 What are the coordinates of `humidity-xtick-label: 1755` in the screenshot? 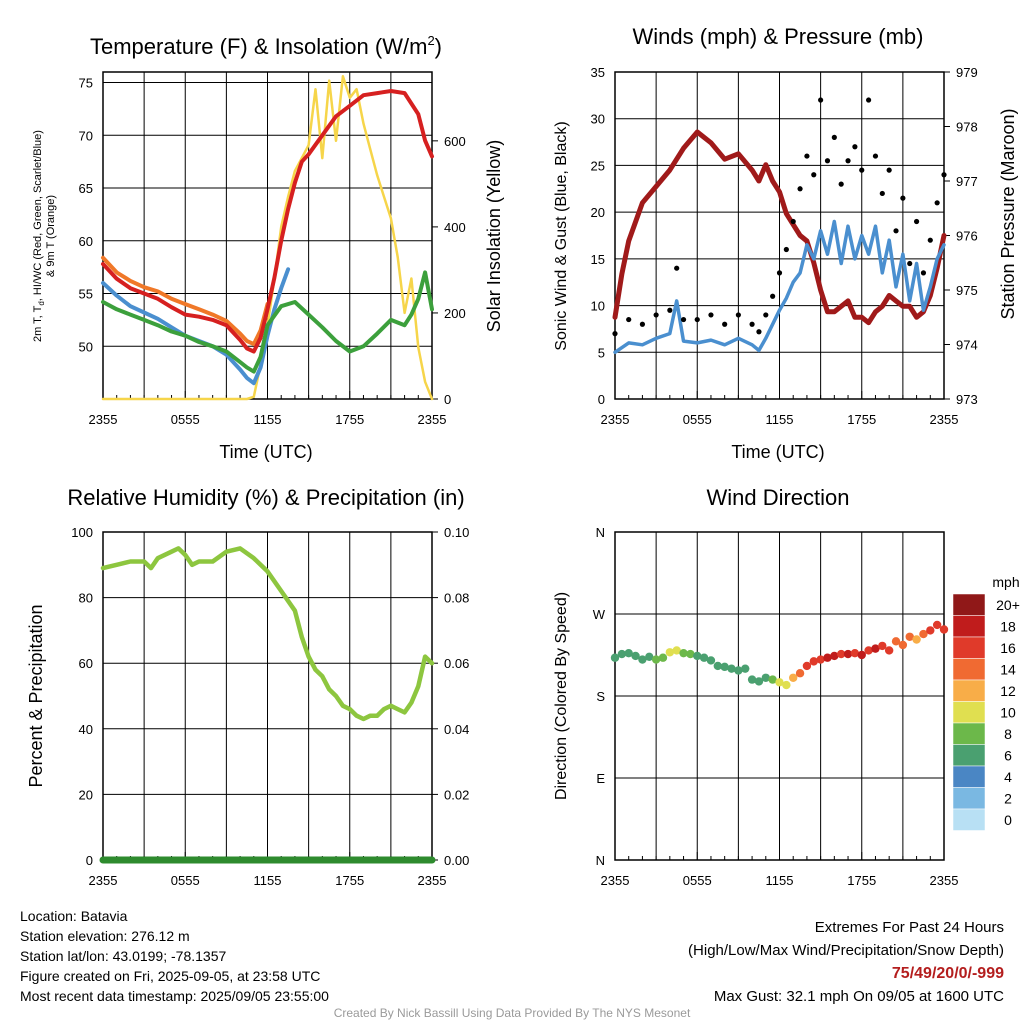 It's located at (349, 880).